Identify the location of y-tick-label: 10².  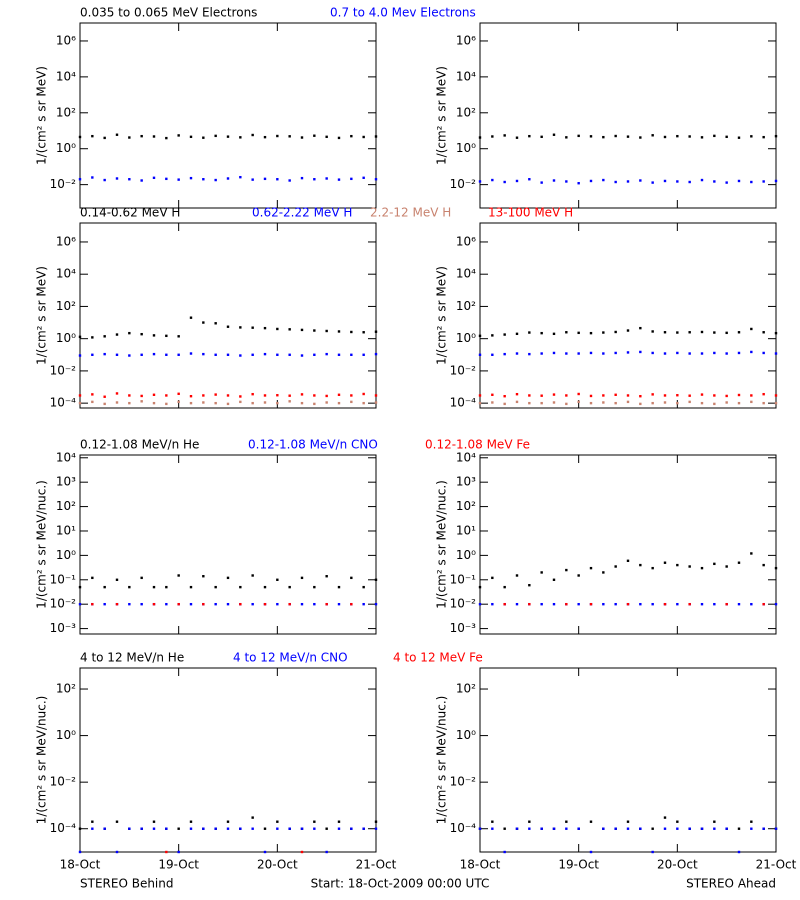
(466, 306).